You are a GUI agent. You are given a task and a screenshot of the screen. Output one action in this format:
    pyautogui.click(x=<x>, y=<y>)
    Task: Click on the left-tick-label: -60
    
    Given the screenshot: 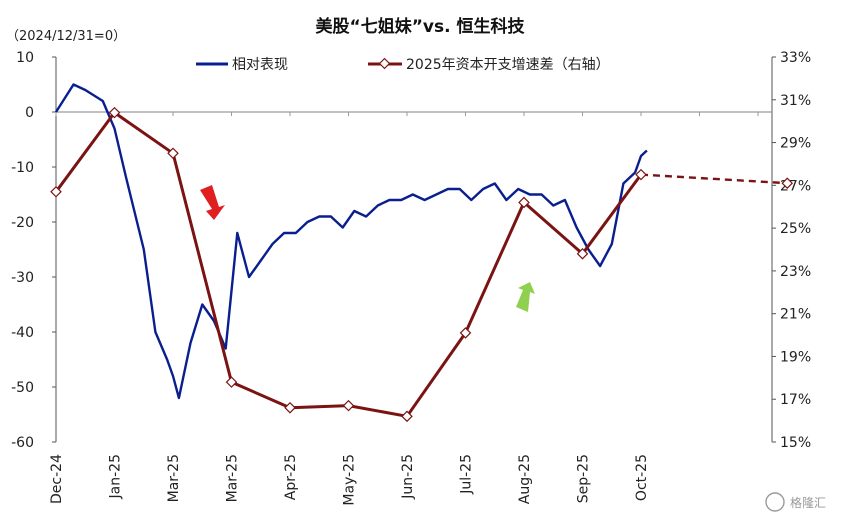 What is the action you would take?
    pyautogui.click(x=22, y=443)
    